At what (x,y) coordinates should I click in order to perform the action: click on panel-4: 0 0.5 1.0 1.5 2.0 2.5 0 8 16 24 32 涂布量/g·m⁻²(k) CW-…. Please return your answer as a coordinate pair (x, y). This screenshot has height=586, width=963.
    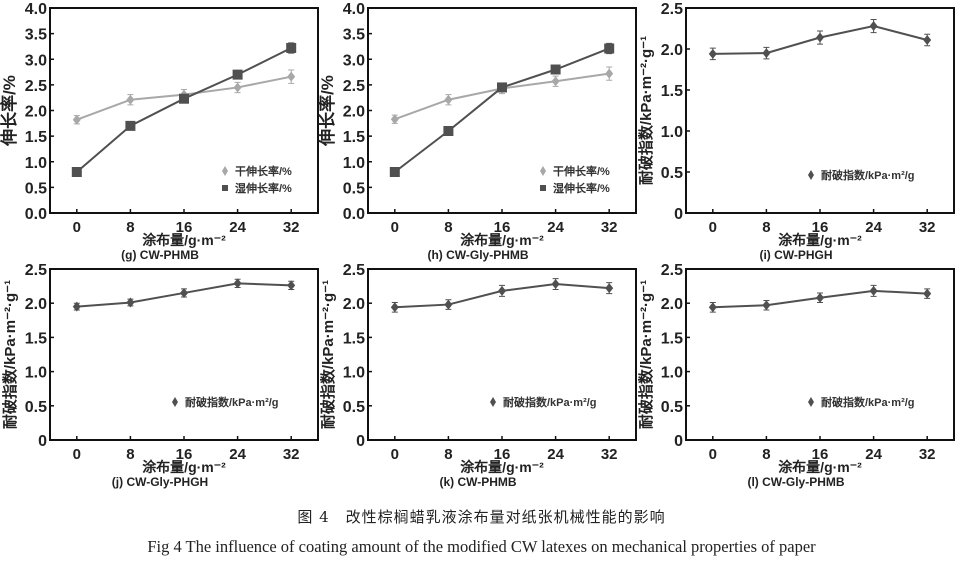
    Looking at the image, I should click on (478, 375).